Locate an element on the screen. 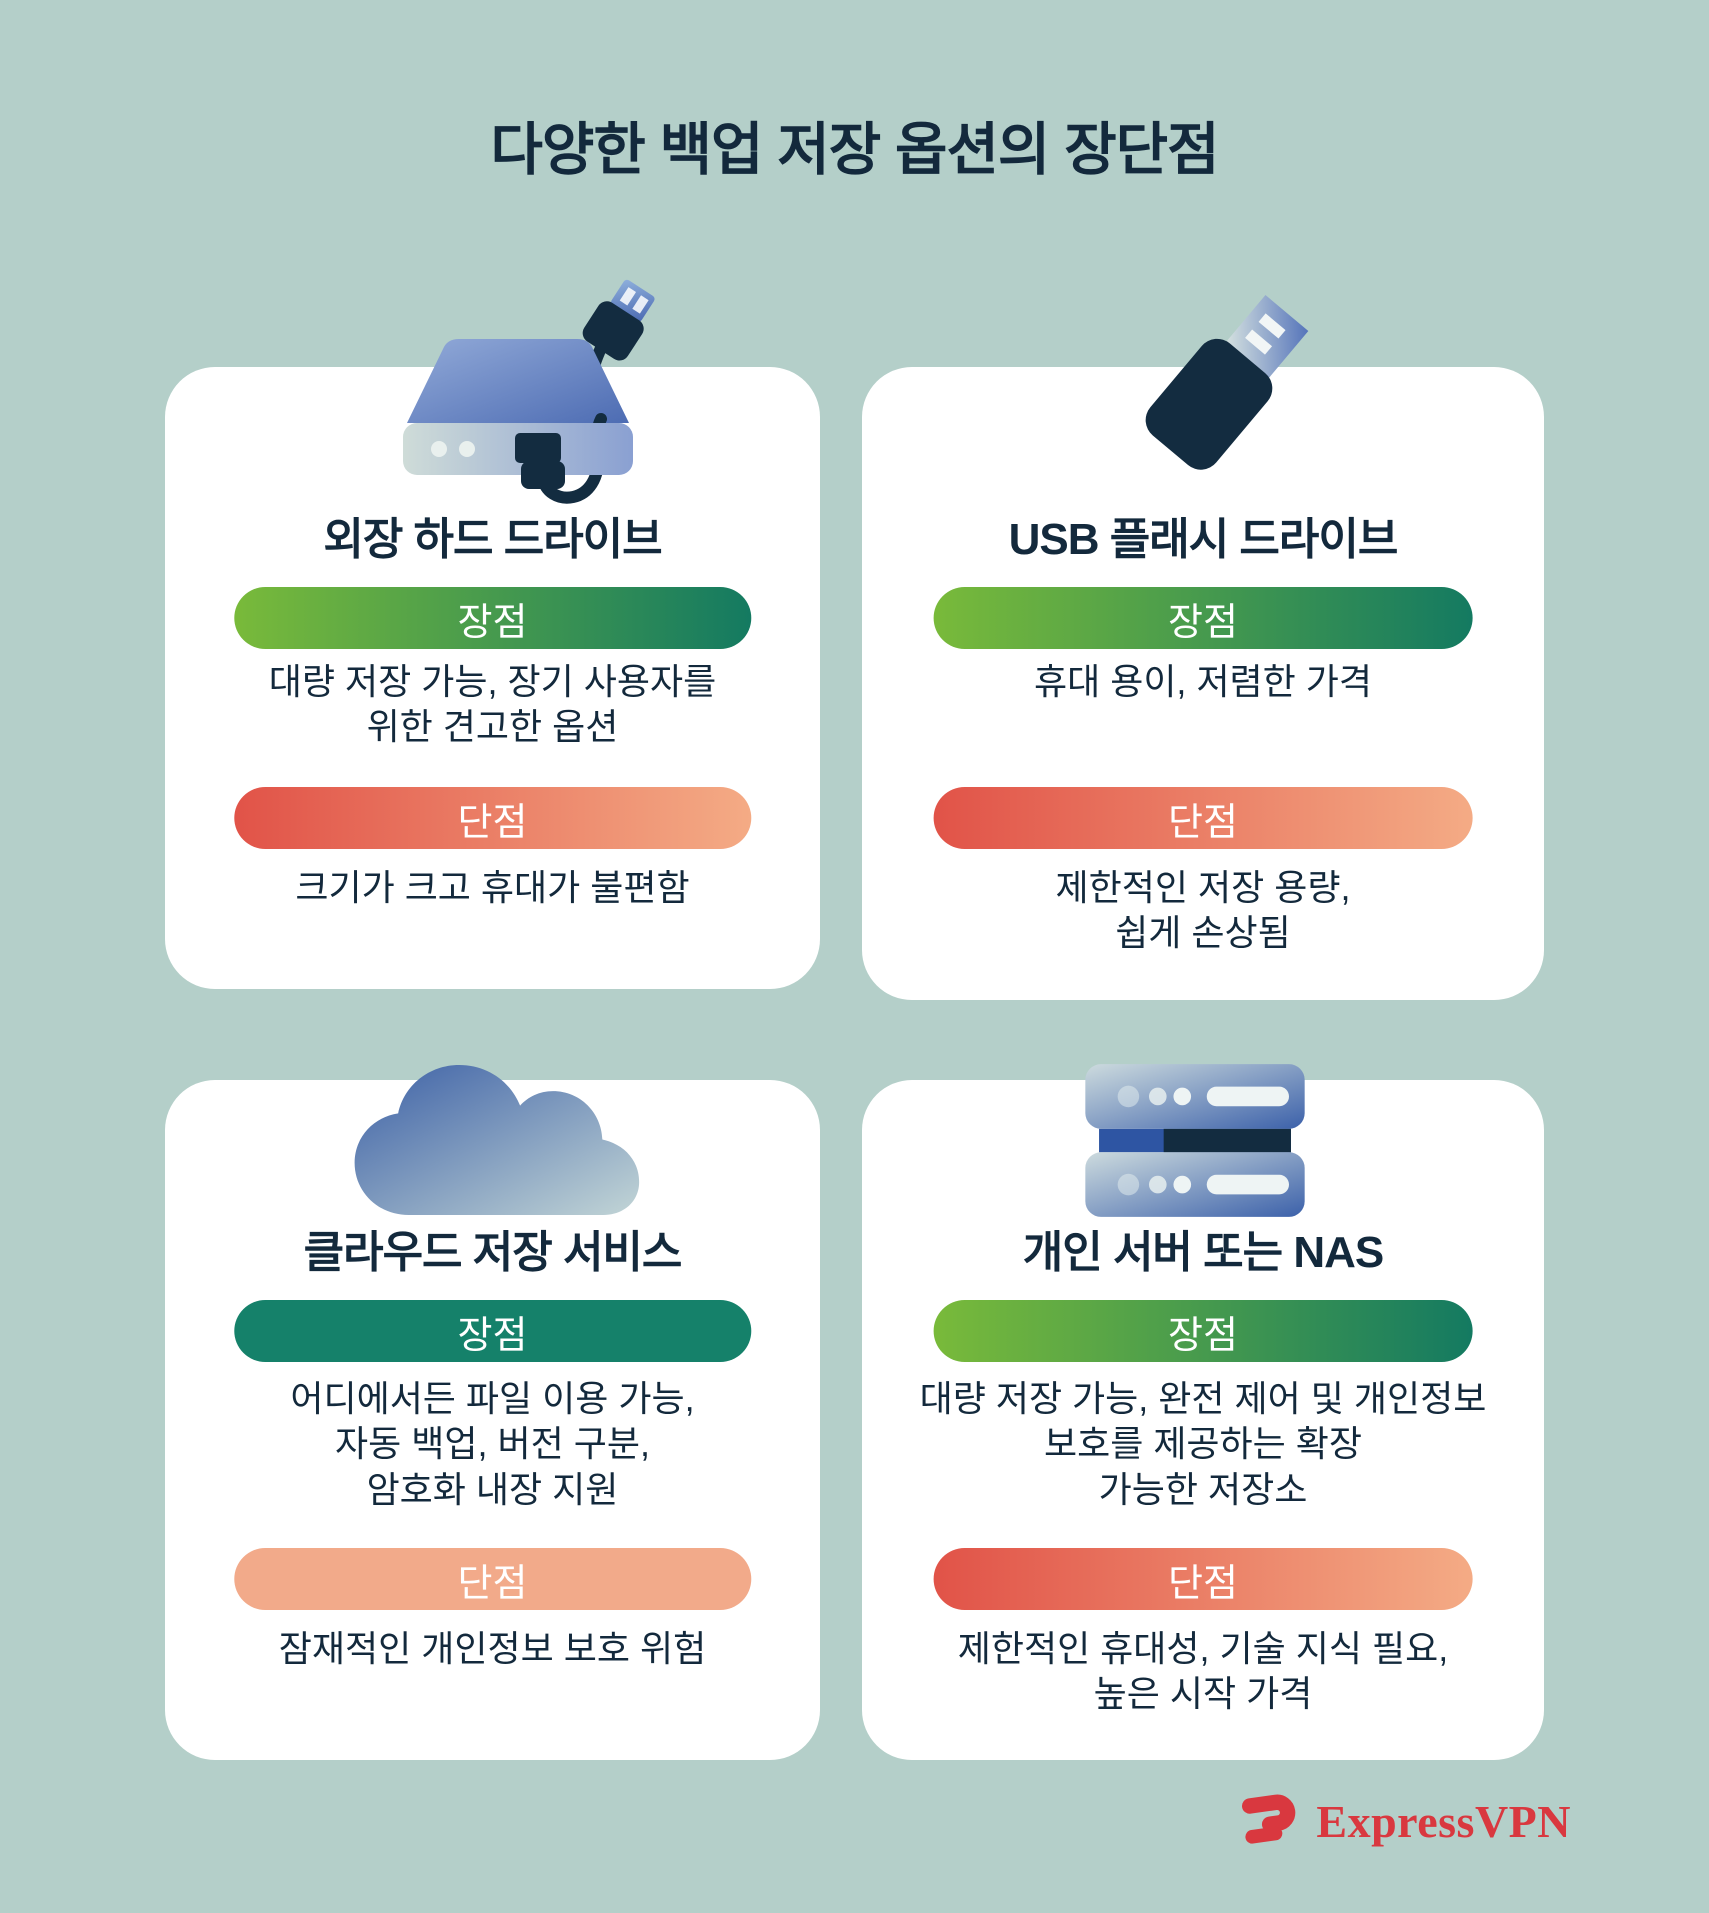  pros-text: 대량 저장 가능, 장기 사용자를 위한 견고한 옵션 is located at coordinates (492, 704).